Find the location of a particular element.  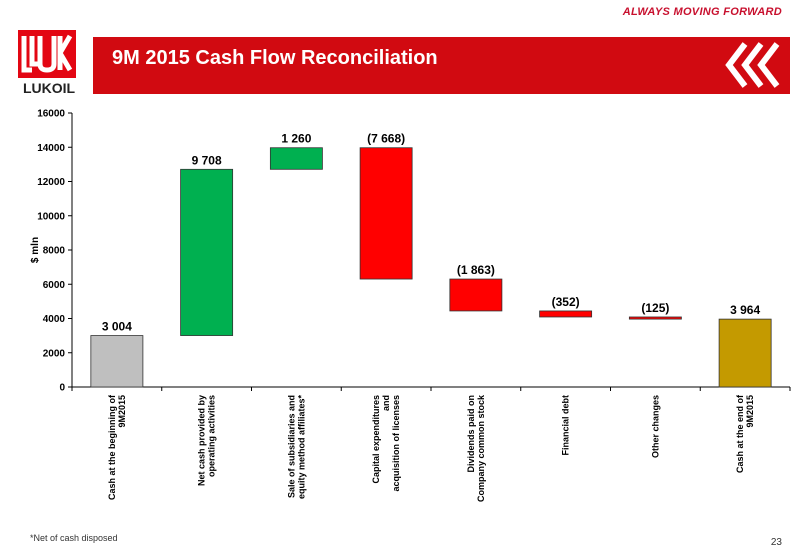

y-tick-label: 0 is located at coordinates (62, 388).